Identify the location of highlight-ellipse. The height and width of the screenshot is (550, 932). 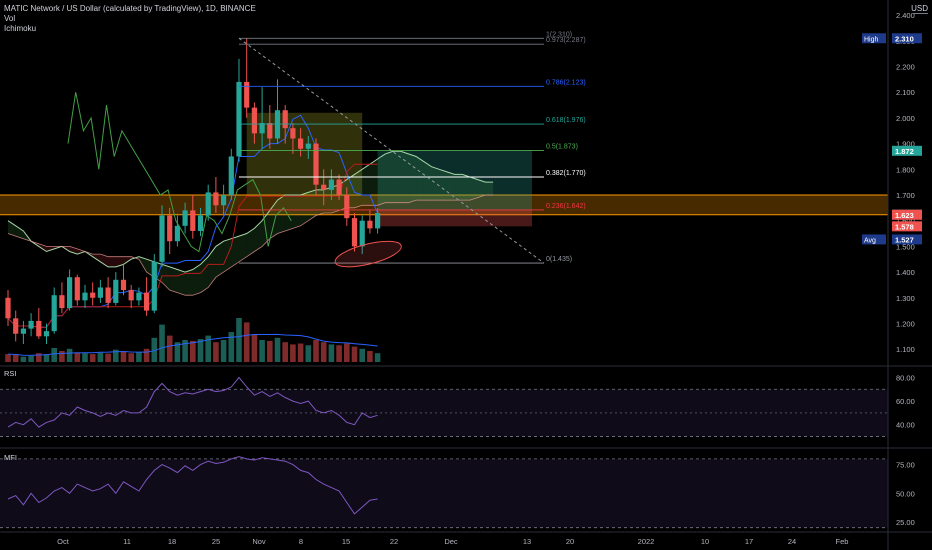
(368, 254).